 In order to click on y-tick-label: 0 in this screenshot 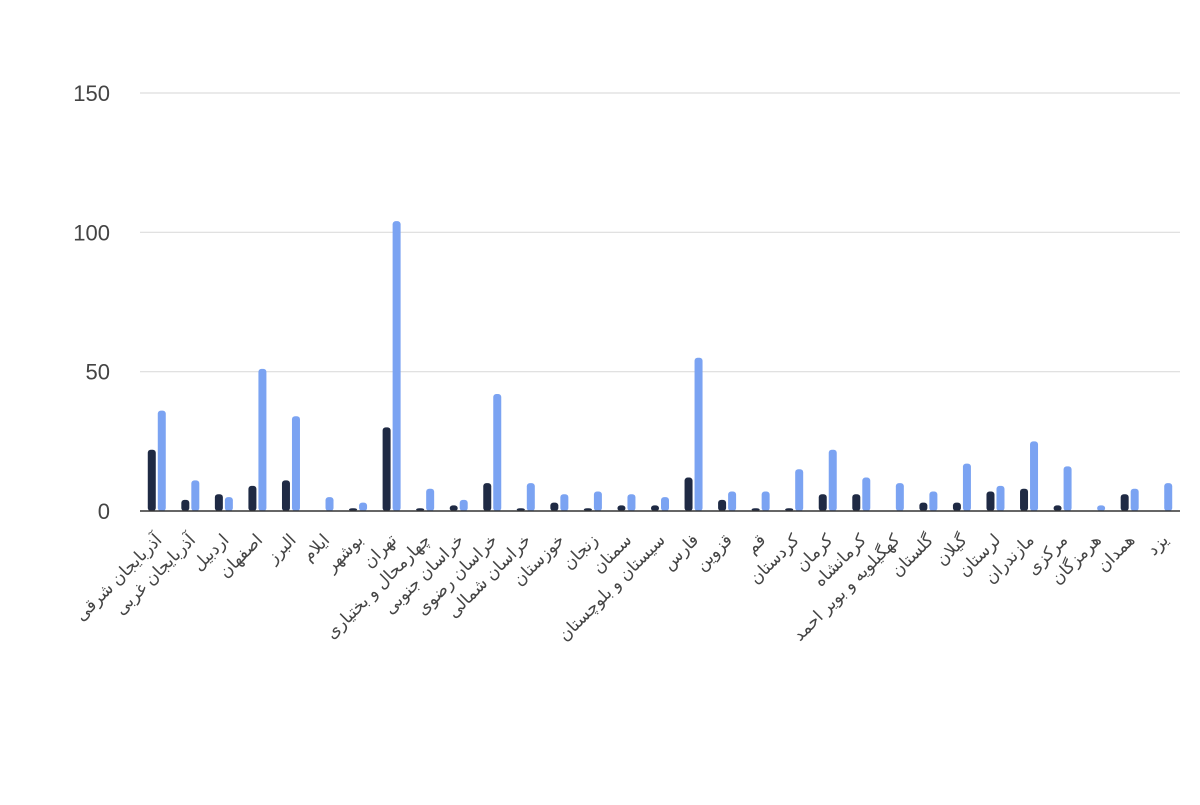, I will do `click(104, 511)`.